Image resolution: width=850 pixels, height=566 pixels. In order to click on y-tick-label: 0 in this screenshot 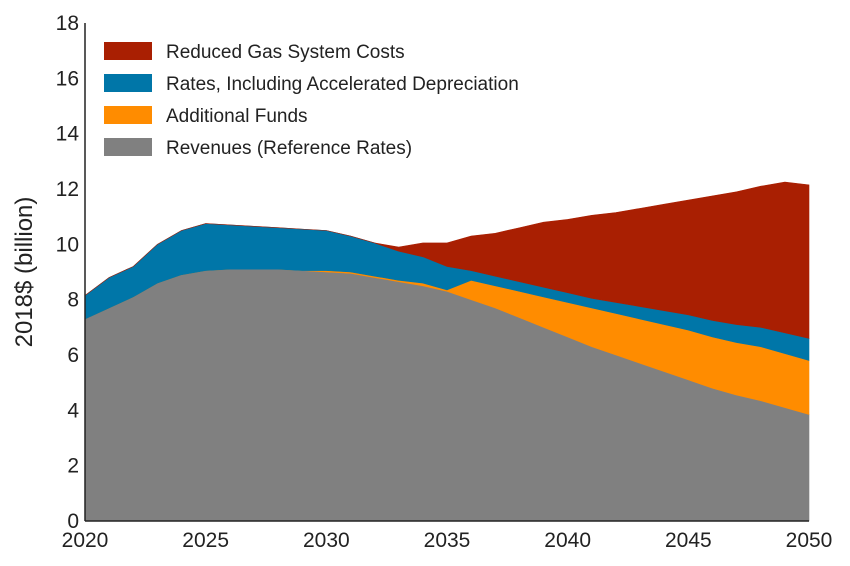, I will do `click(73, 521)`.